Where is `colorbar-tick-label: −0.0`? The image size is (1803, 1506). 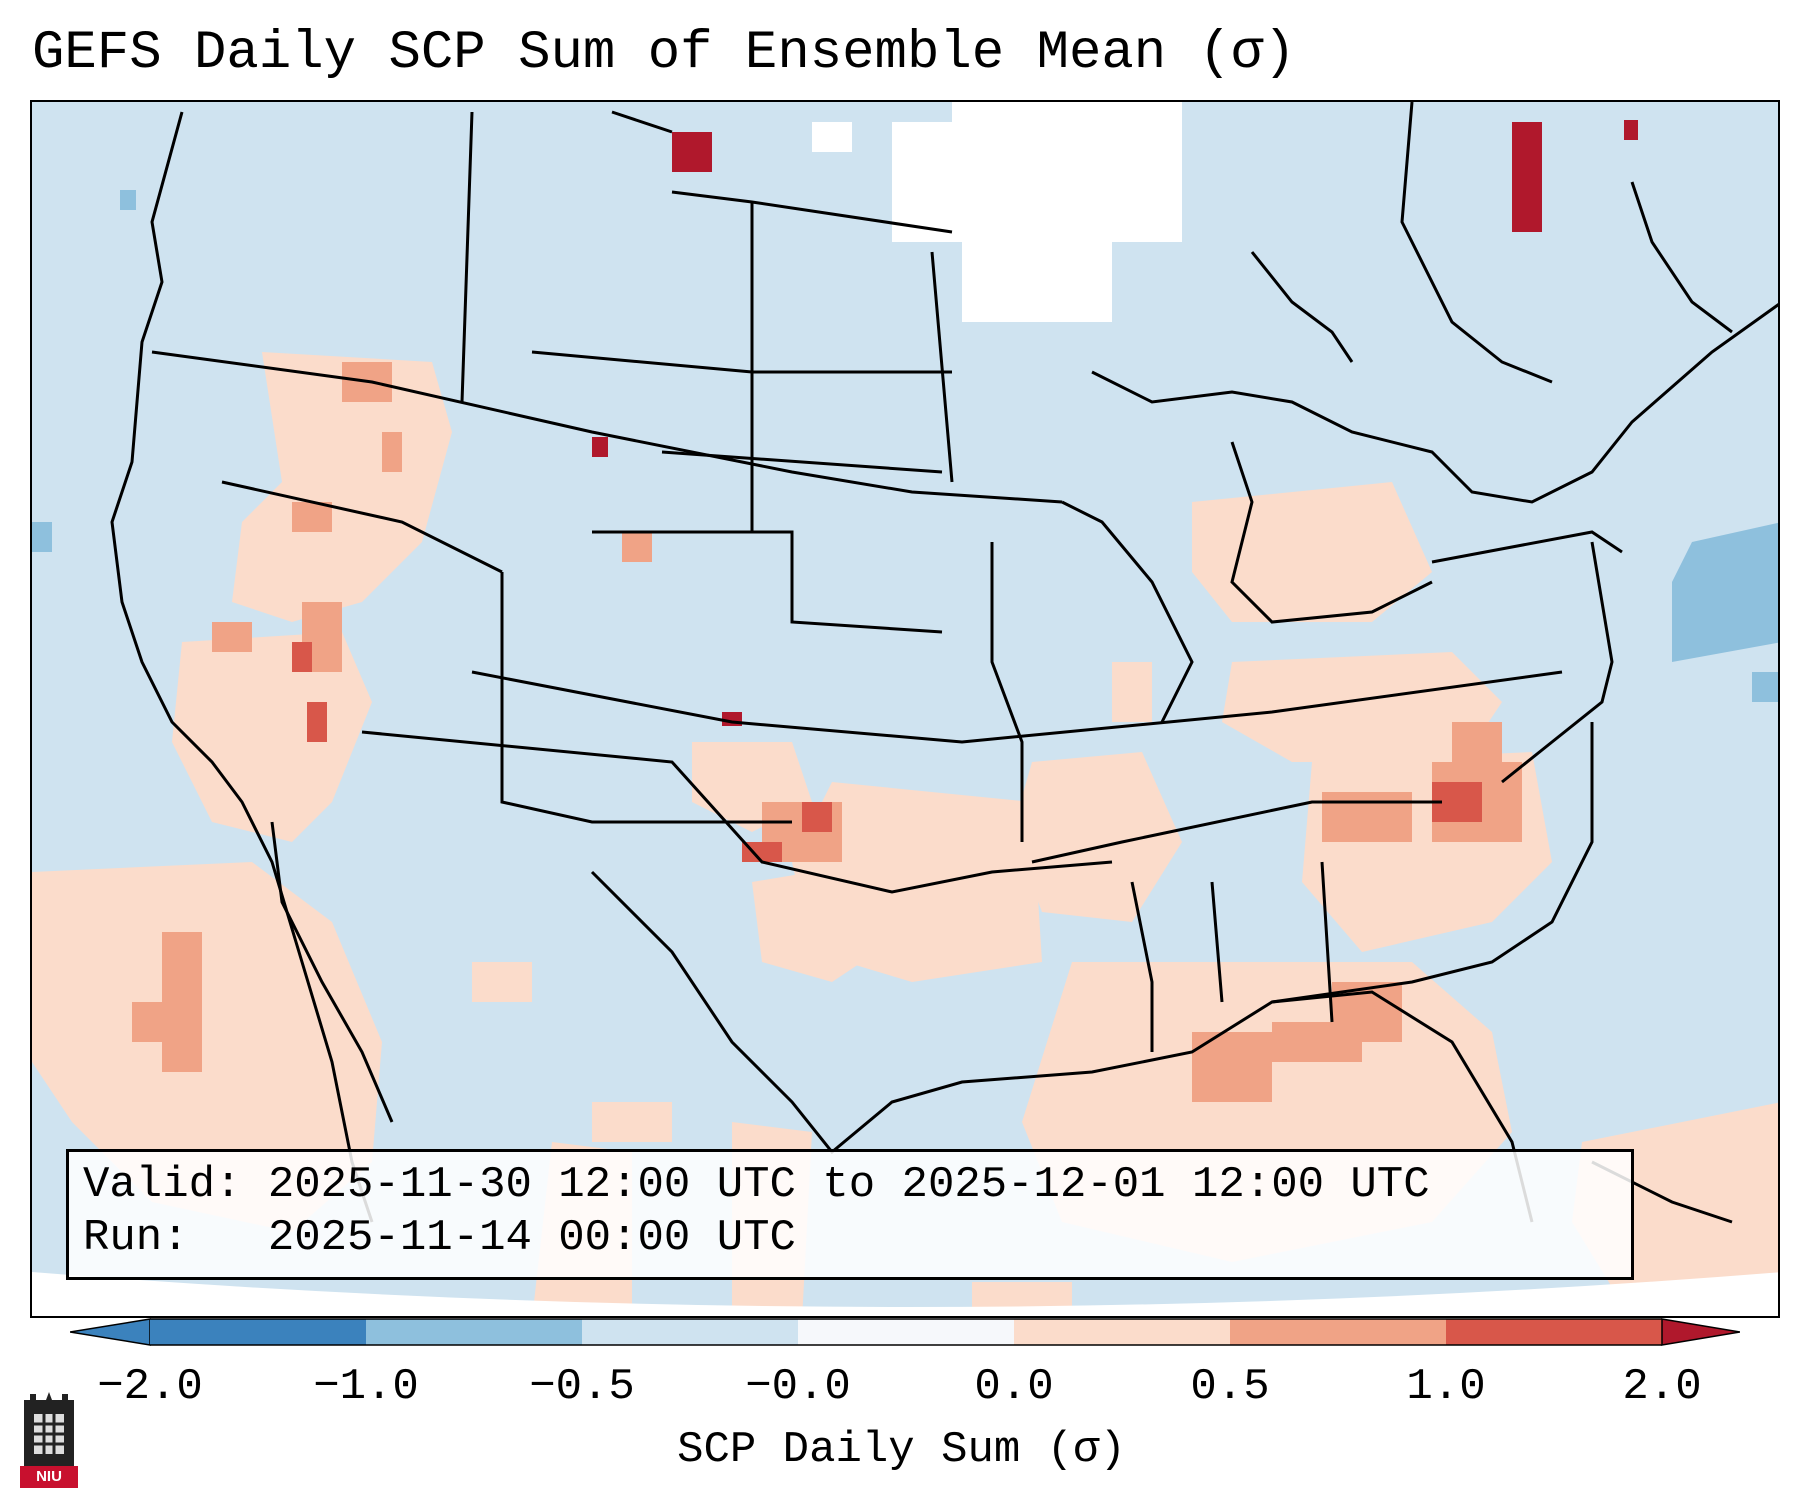 colorbar-tick-label: −0.0 is located at coordinates (798, 1387).